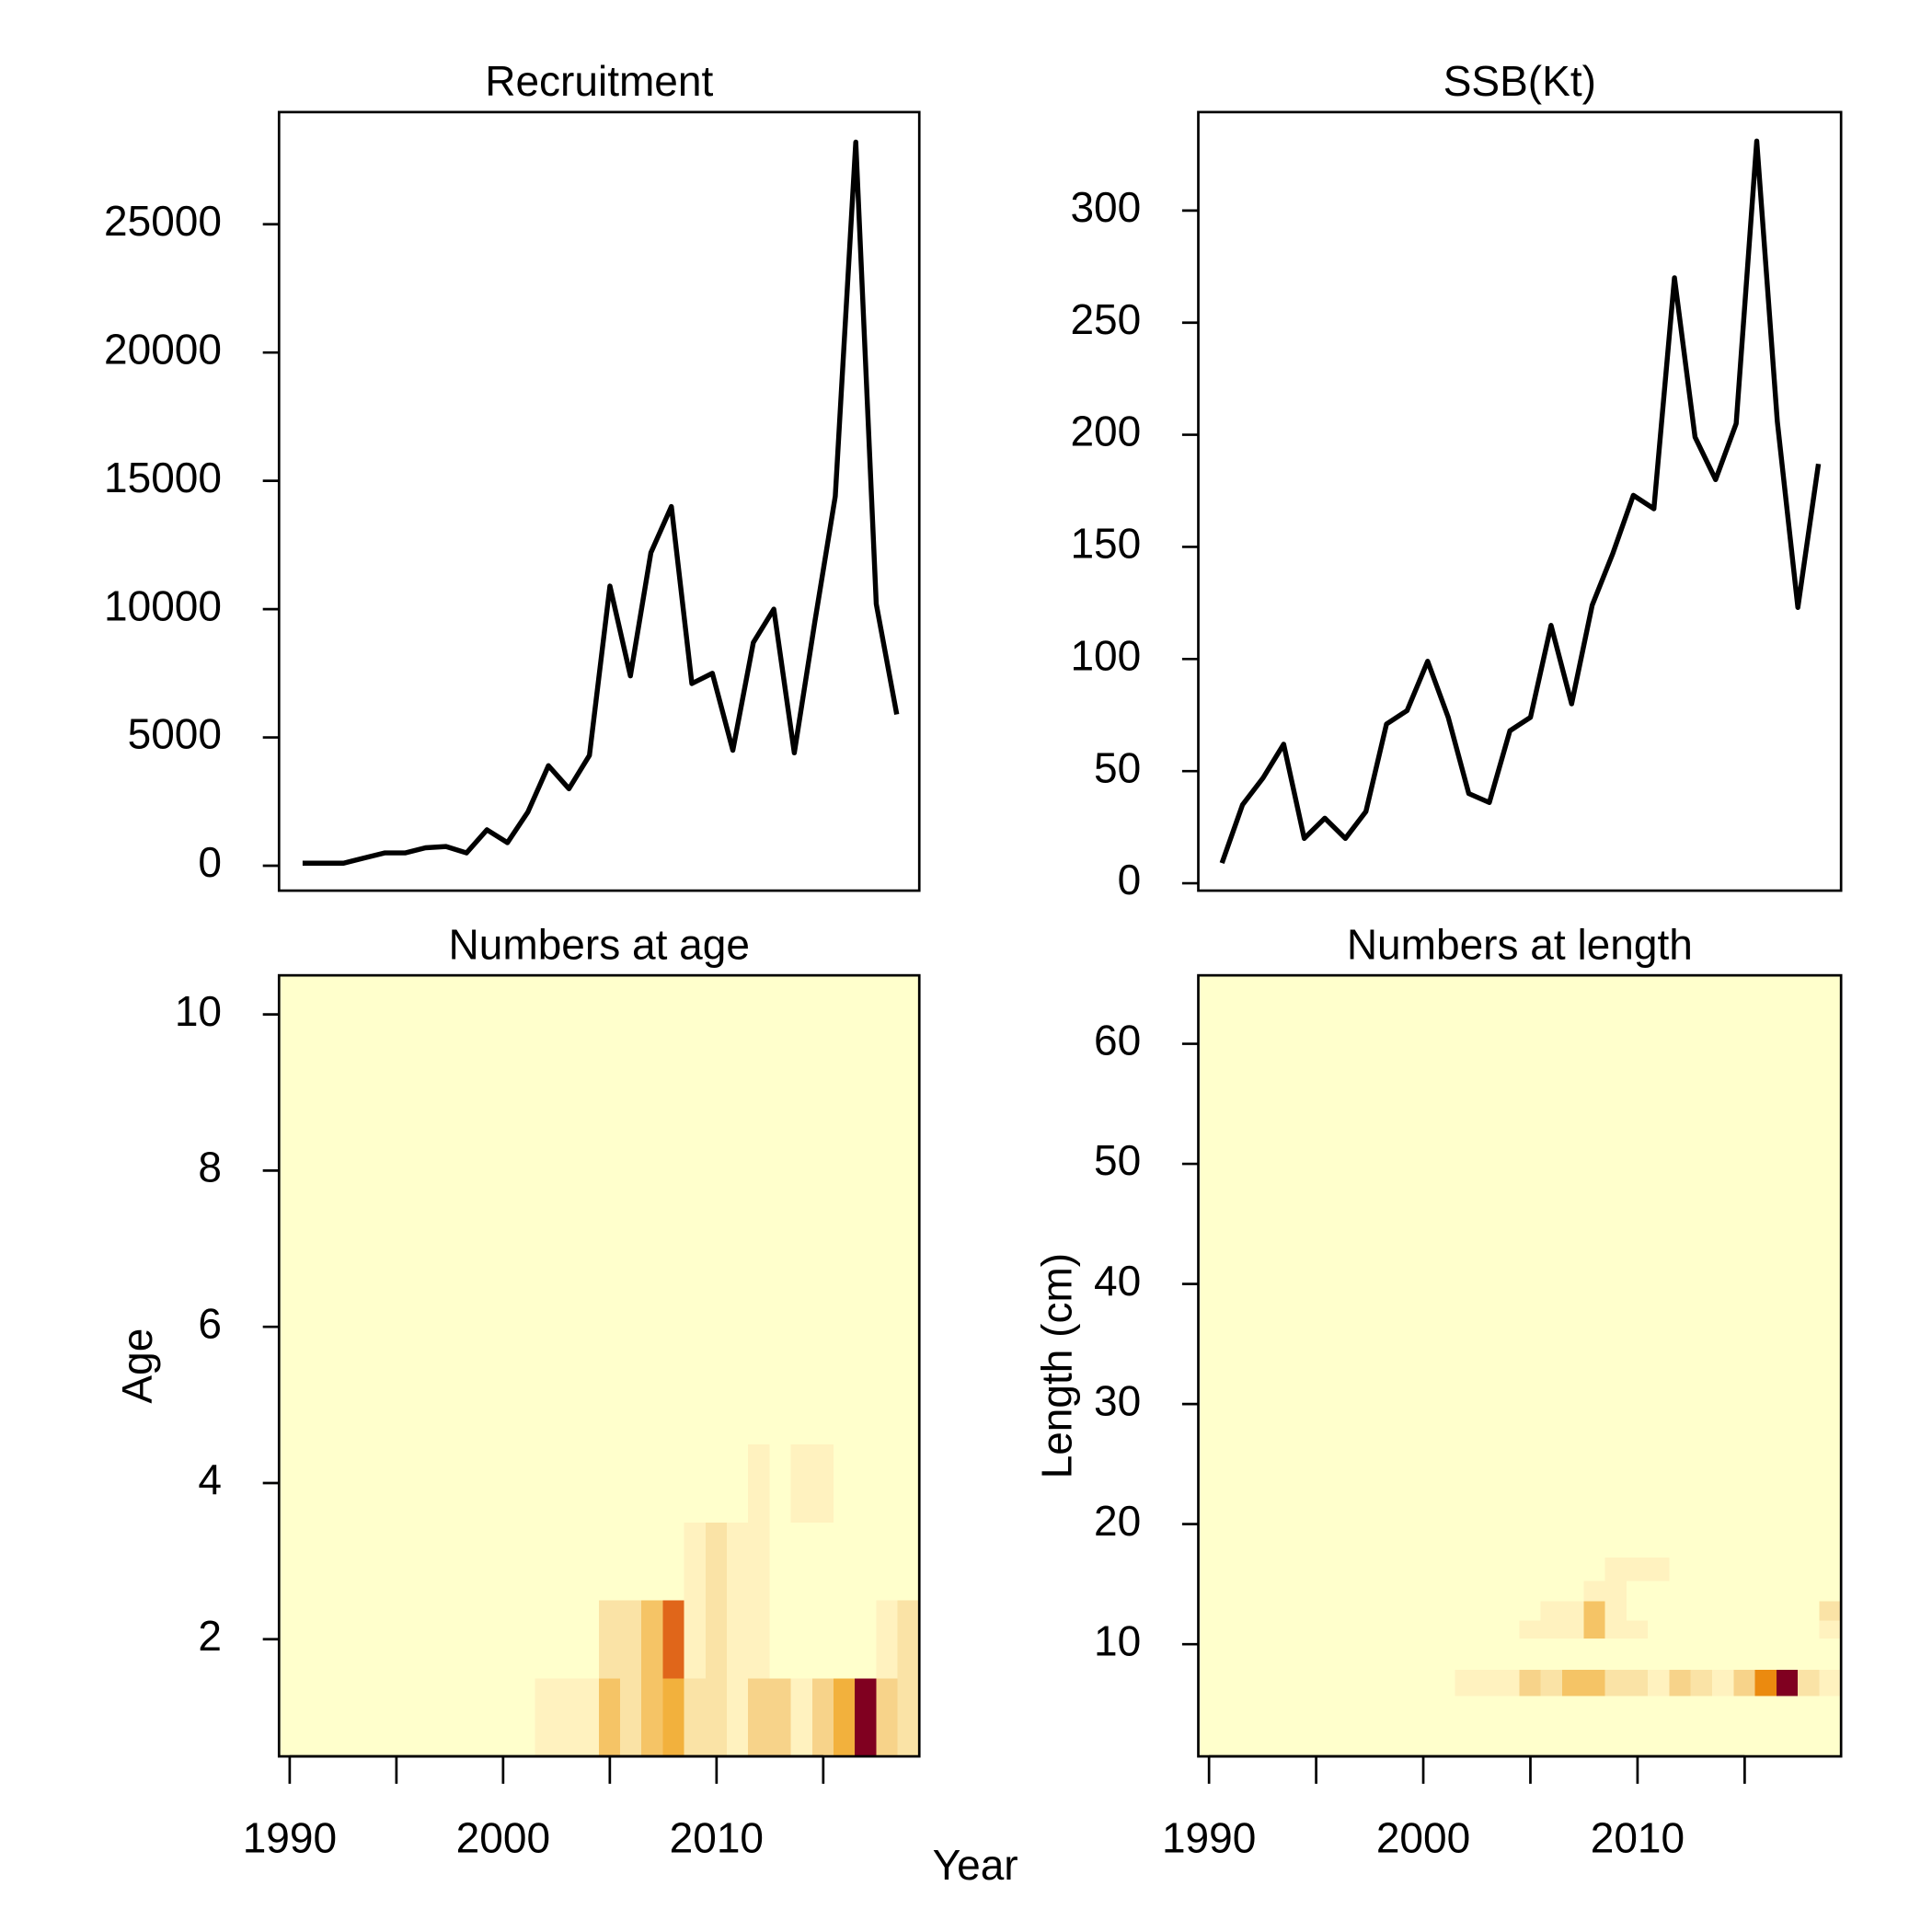 This screenshot has width=1932, height=1932. I want to click on y-tick-label: 200, so click(1105, 431).